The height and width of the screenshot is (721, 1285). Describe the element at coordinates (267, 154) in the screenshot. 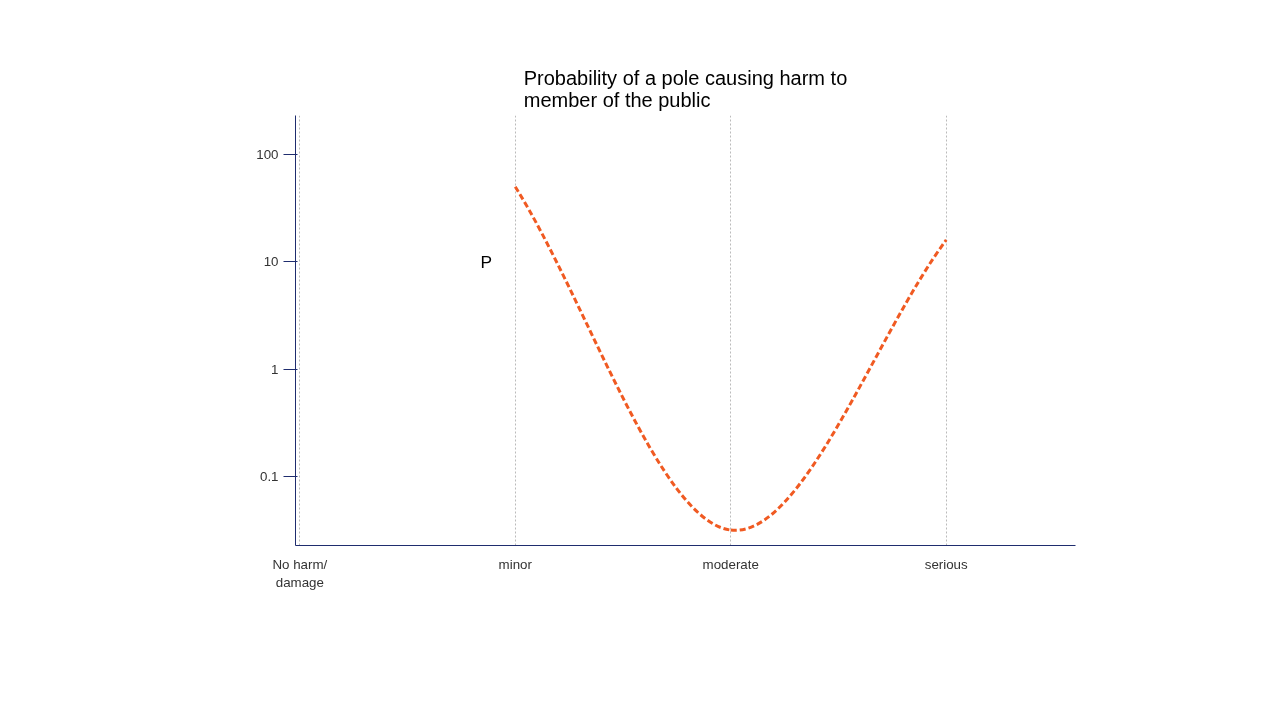

I see `y-tick-label: 100` at that location.